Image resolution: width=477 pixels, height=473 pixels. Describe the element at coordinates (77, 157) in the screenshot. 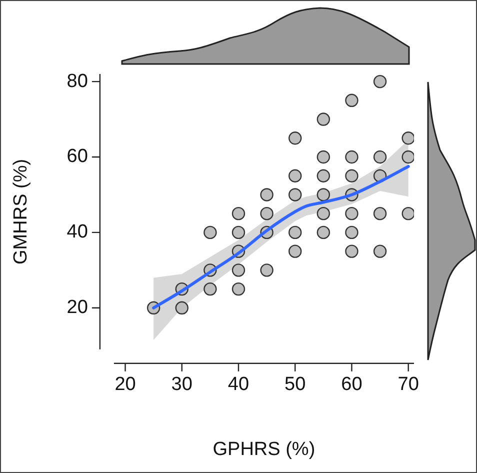

I see `y-tick-label: 60` at that location.